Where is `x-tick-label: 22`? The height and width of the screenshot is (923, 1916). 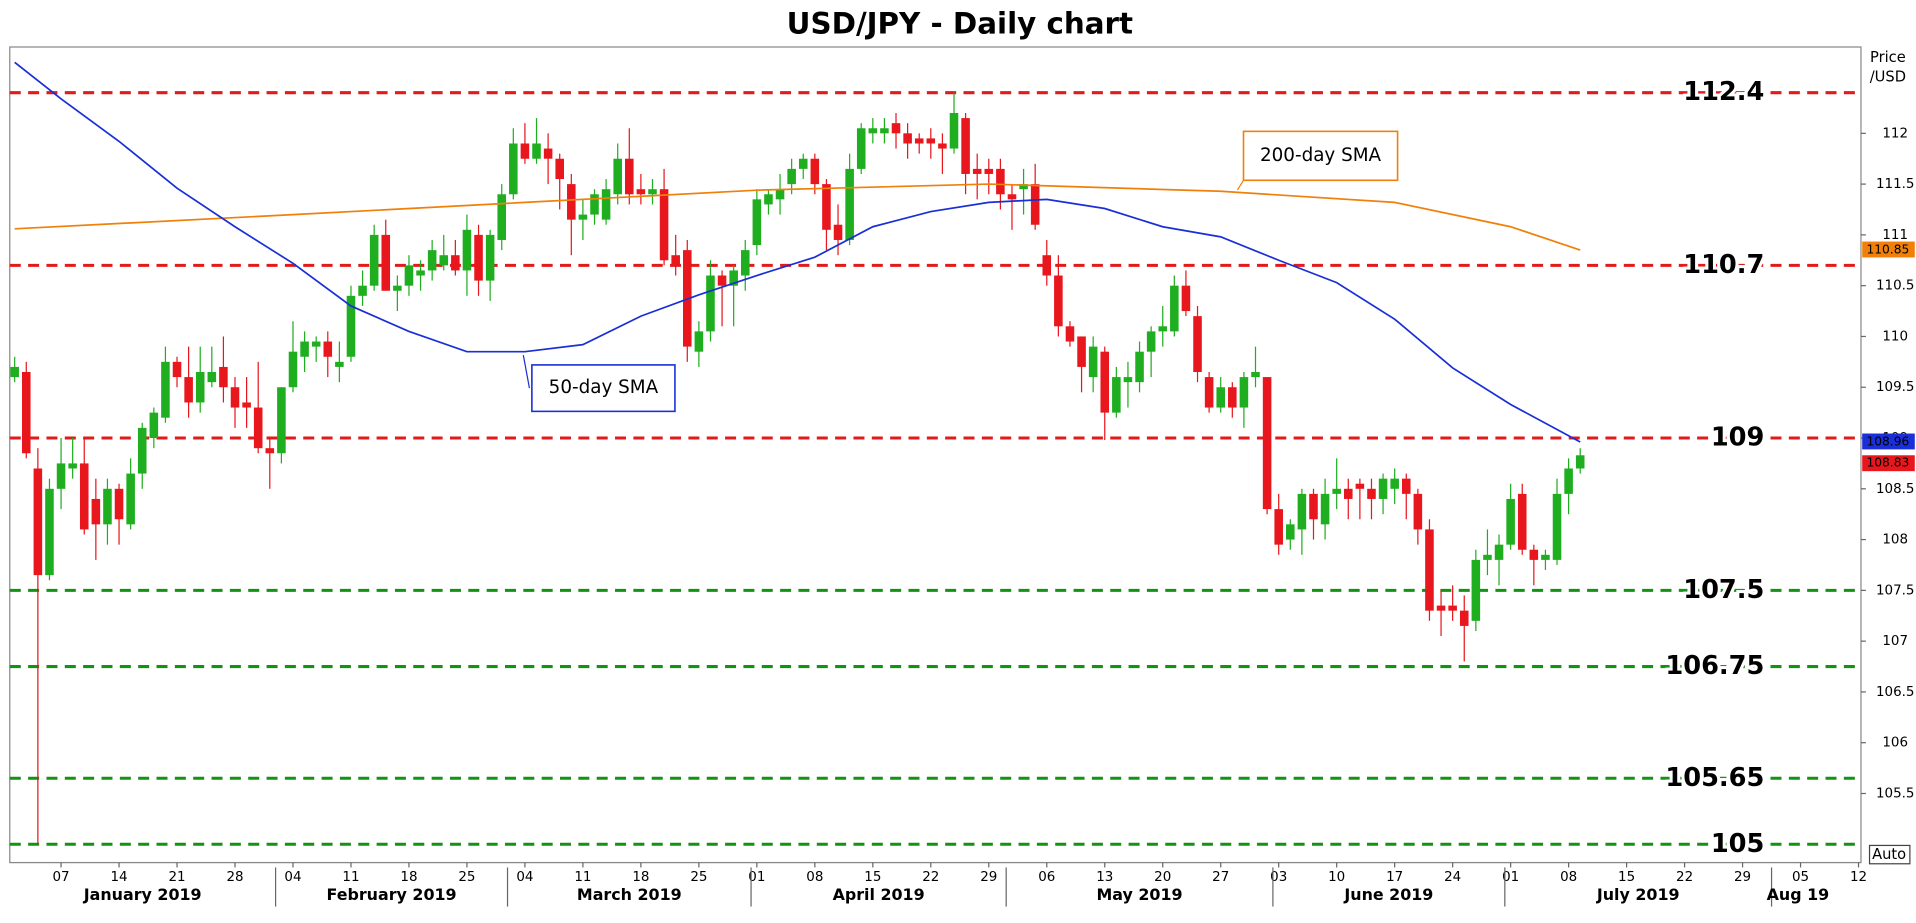
x-tick-label: 22 is located at coordinates (1684, 877).